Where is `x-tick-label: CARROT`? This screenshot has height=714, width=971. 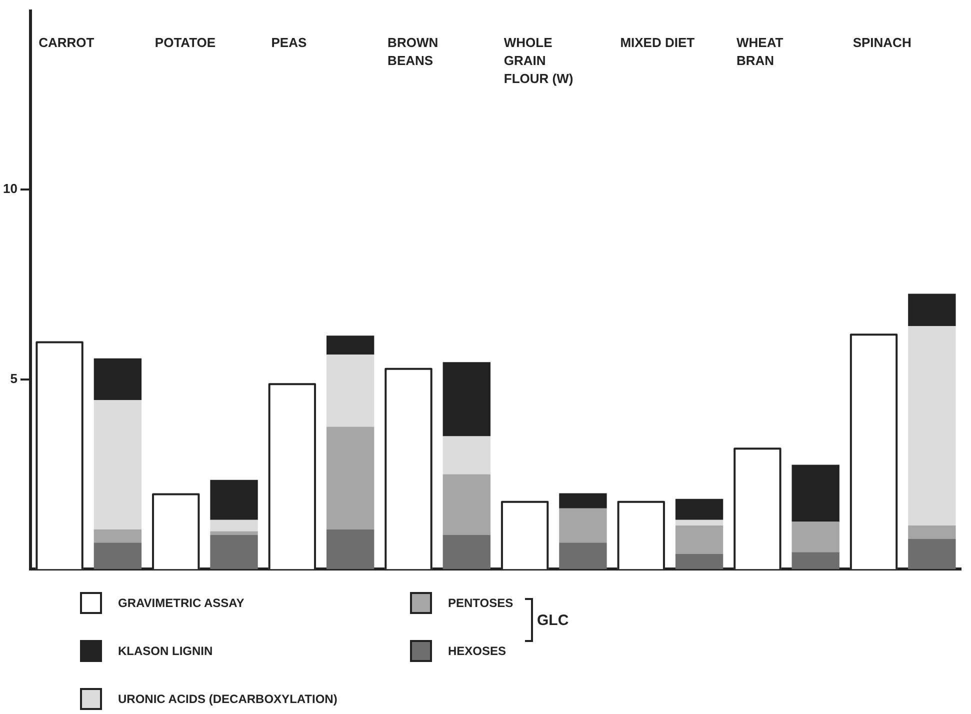 x-tick-label: CARROT is located at coordinates (66, 42).